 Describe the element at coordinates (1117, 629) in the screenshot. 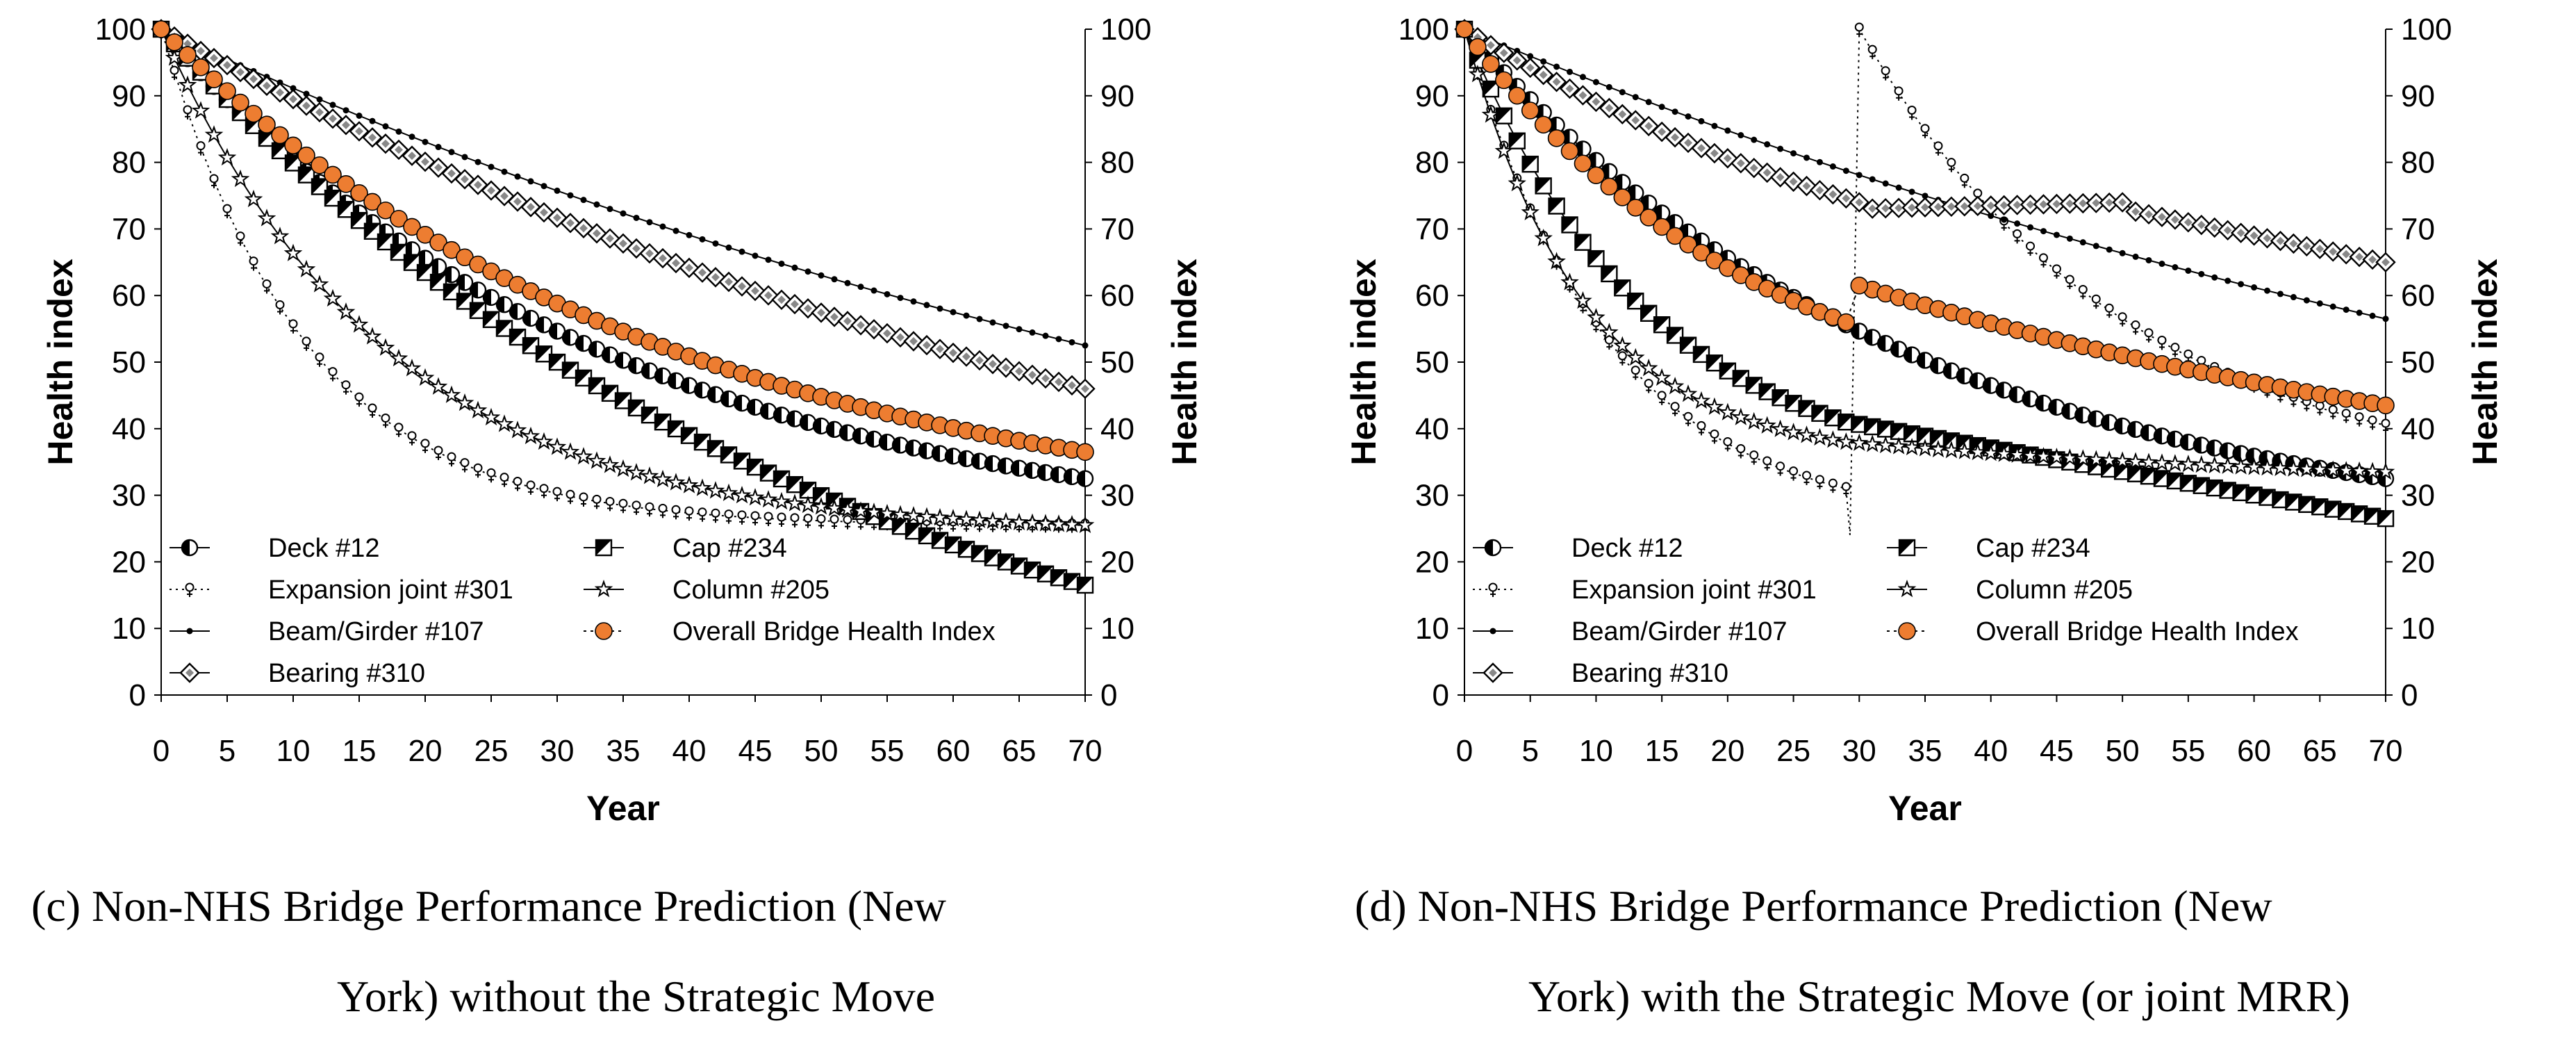

I see `y-tick-label-right: 10` at that location.